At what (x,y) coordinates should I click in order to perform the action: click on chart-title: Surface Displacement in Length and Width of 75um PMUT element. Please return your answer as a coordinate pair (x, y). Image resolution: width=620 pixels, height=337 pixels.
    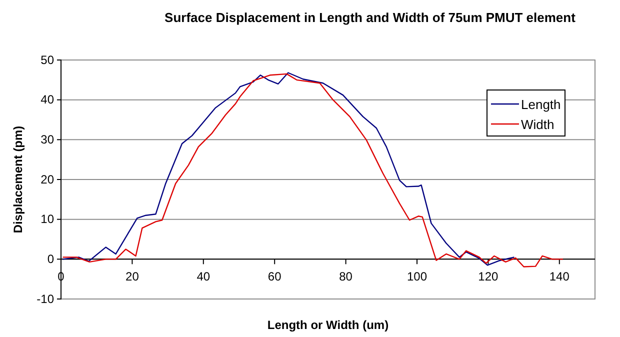
    Looking at the image, I should click on (370, 17).